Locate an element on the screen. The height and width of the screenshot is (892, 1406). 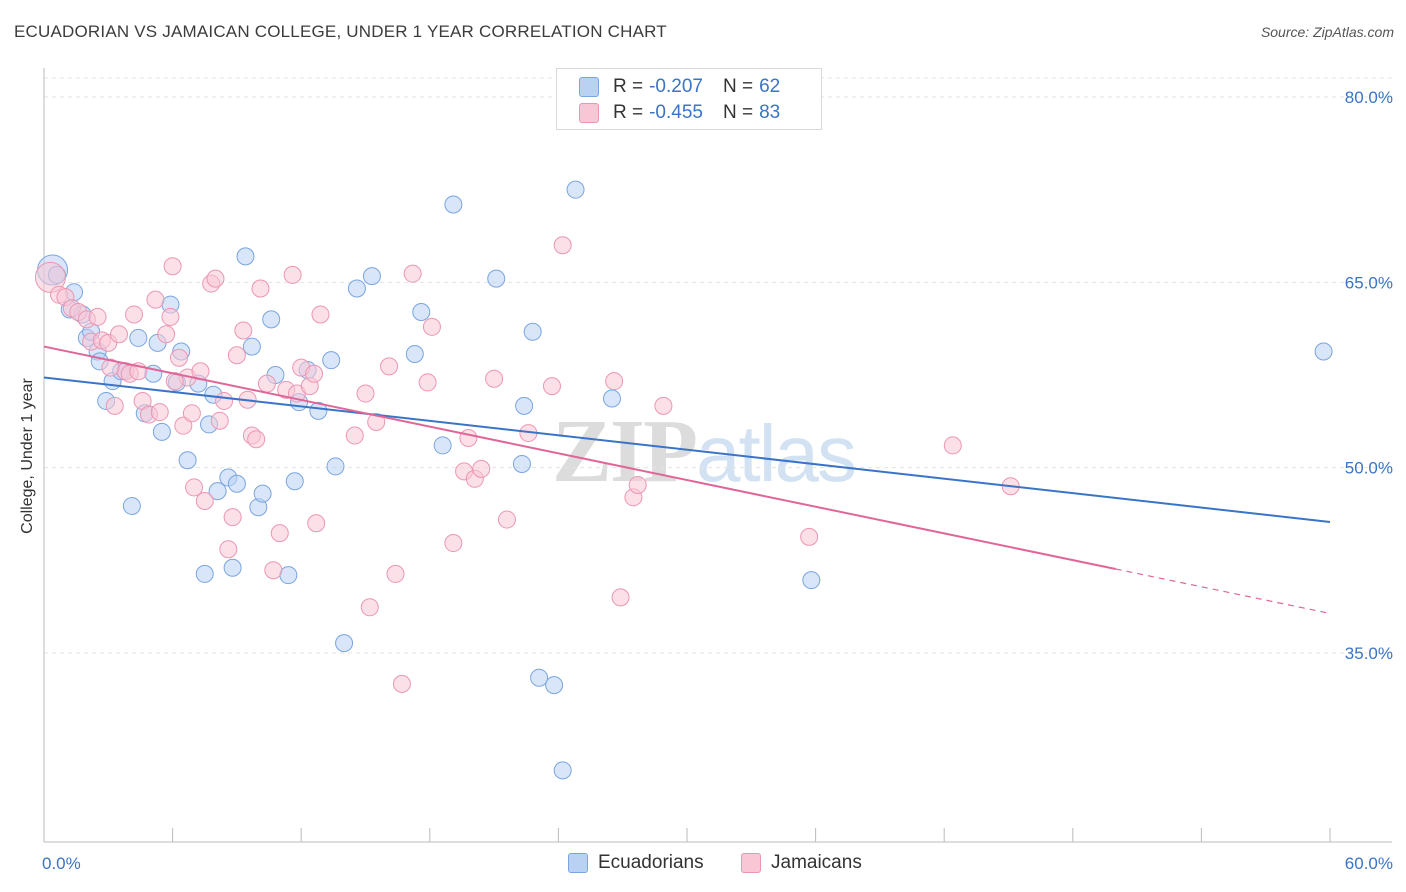
correlation-legend: R = -0.207 N = 62 R = -0.455 N = 83 is located at coordinates (689, 99).